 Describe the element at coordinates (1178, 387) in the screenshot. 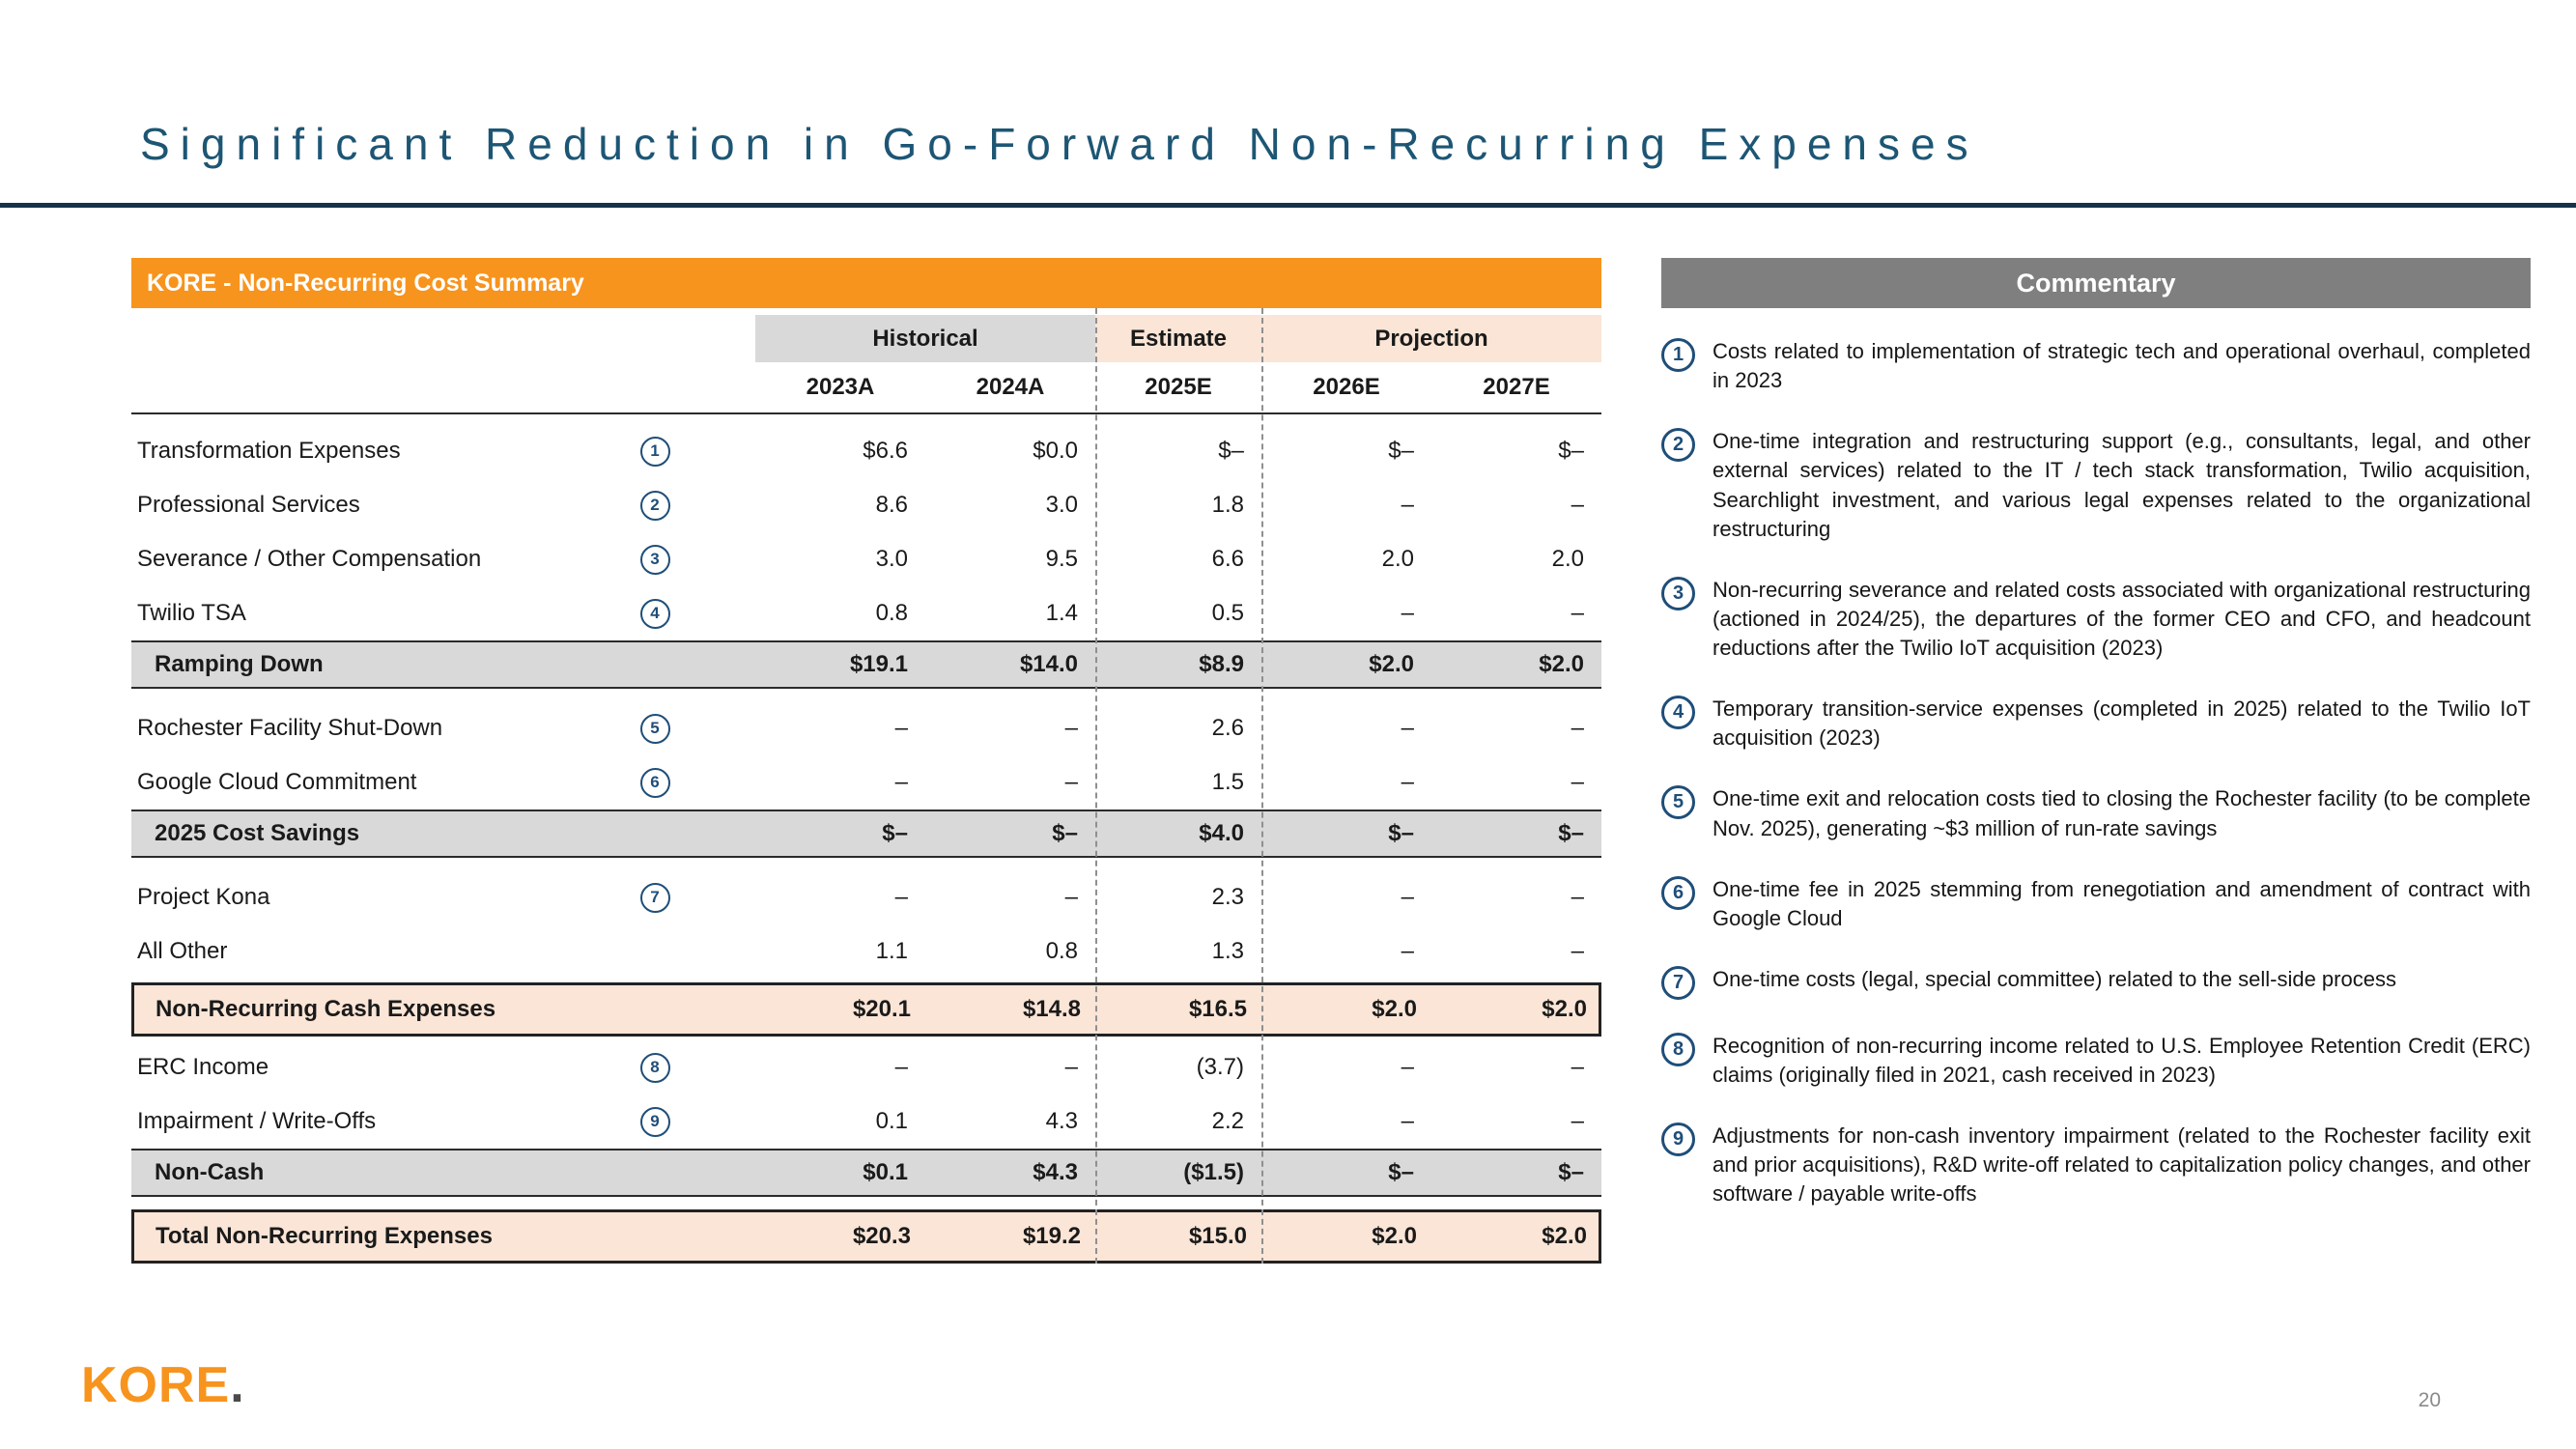

I see `year-header: 2025E` at that location.